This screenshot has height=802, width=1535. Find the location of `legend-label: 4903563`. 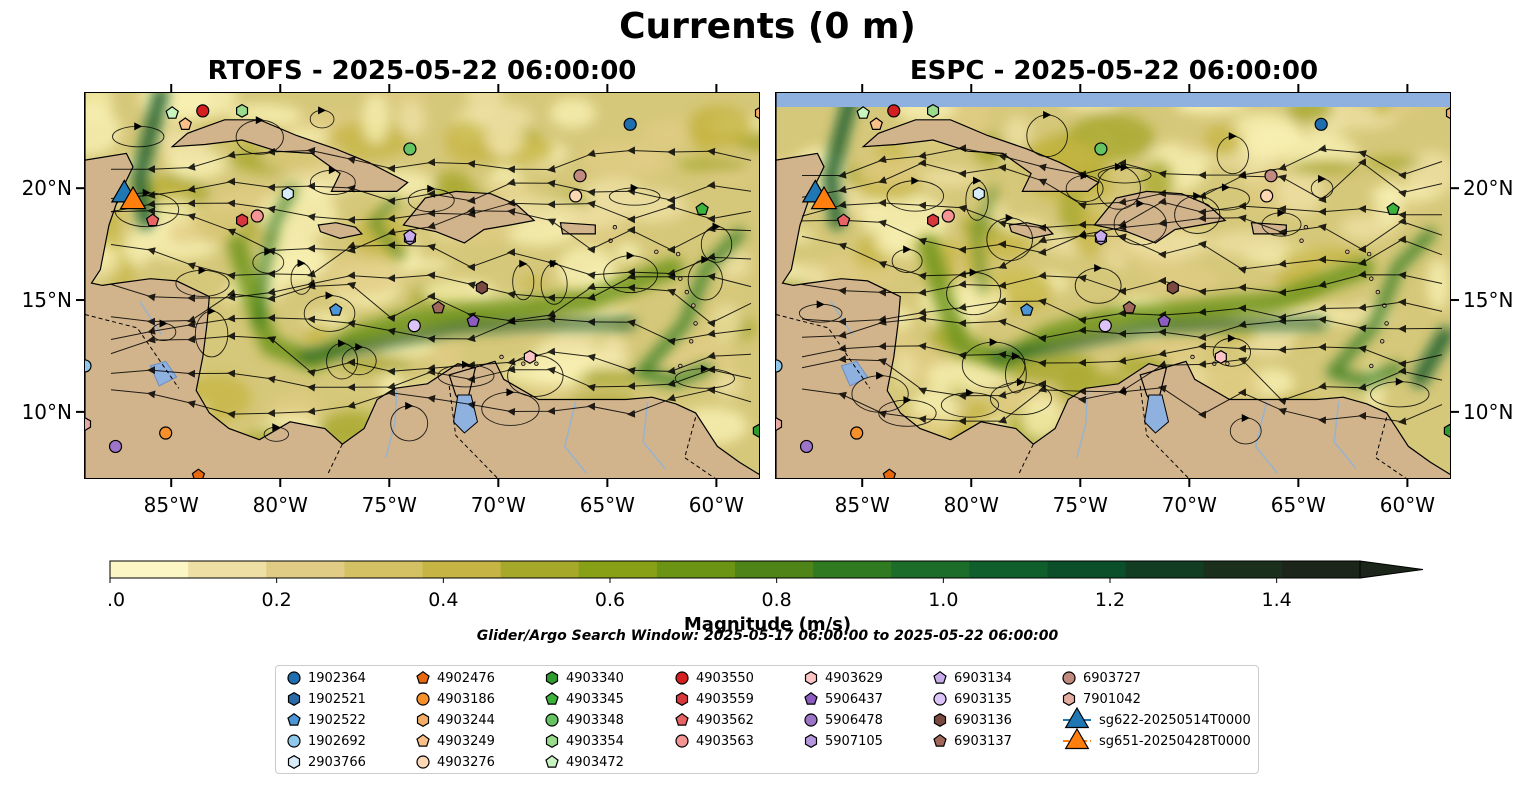

legend-label: 4903563 is located at coordinates (725, 741).